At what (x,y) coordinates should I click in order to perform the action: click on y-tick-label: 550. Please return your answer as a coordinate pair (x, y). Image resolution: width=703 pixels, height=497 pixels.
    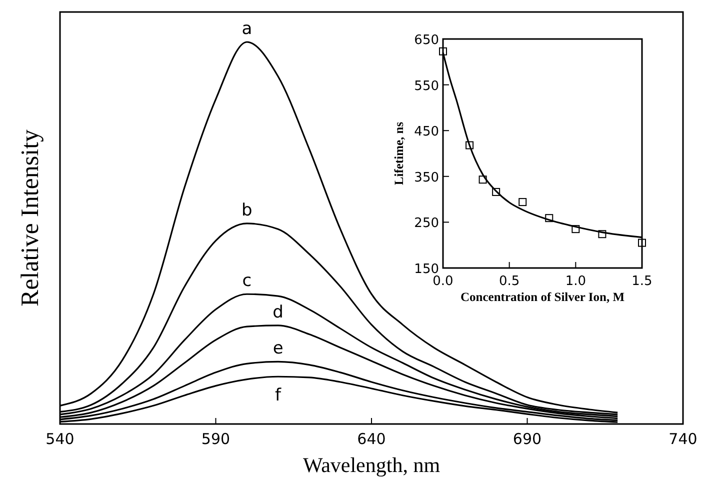
    Looking at the image, I should click on (426, 86).